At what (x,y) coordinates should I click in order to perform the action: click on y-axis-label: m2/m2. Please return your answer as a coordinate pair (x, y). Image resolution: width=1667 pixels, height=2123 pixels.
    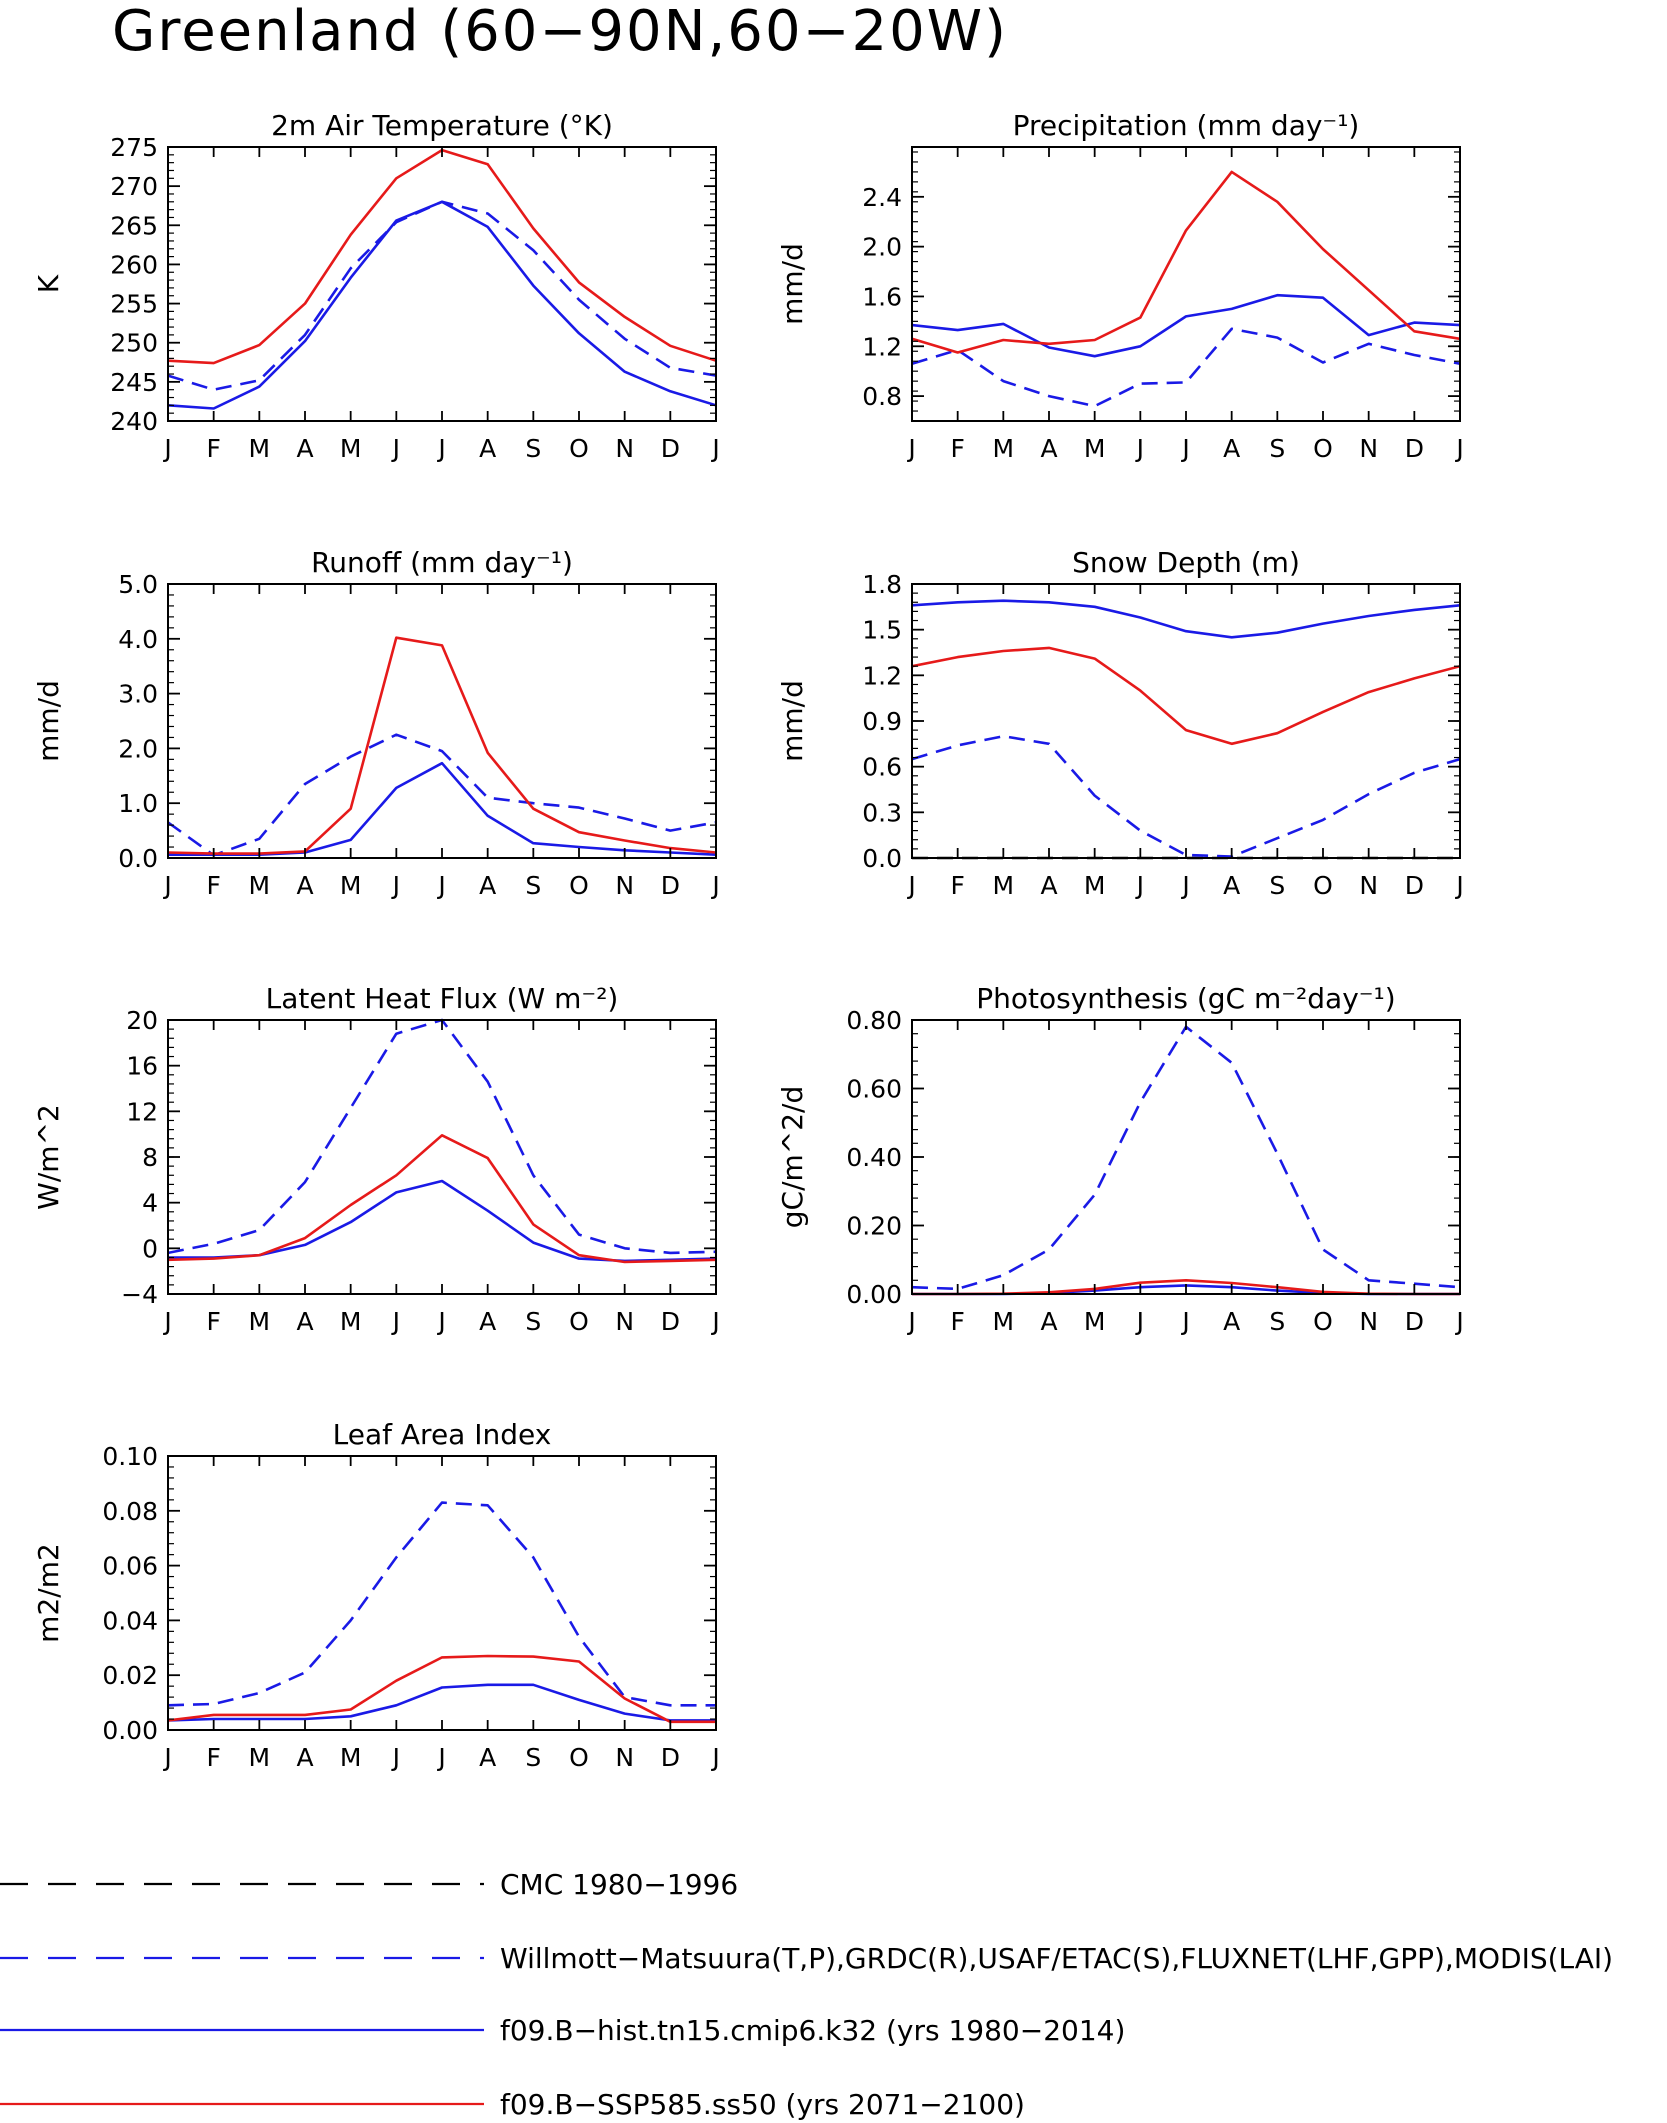
    Looking at the image, I should click on (48, 1593).